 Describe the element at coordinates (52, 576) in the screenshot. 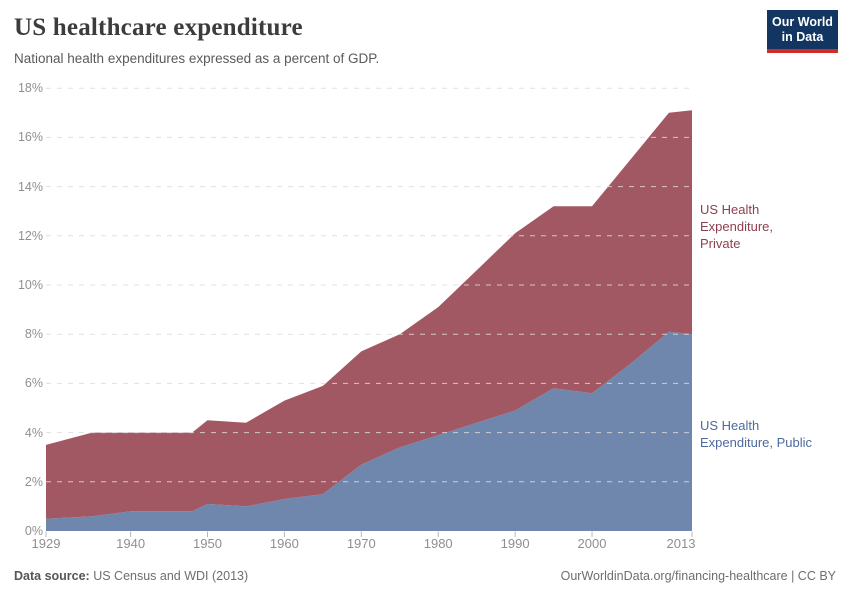

I see `data-source-label: Data source:` at that location.